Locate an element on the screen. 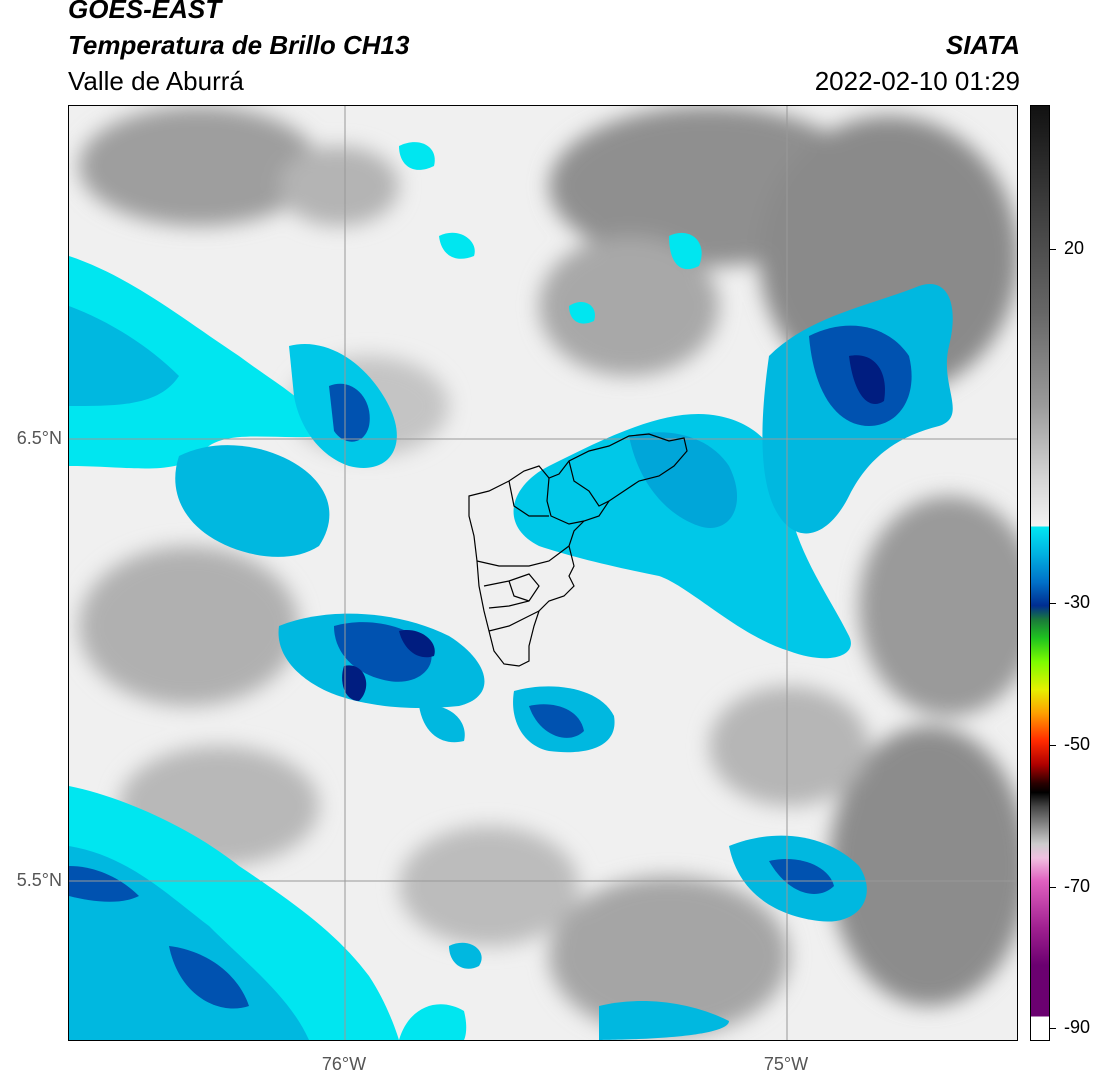  temperature-colorbar is located at coordinates (1040, 573).